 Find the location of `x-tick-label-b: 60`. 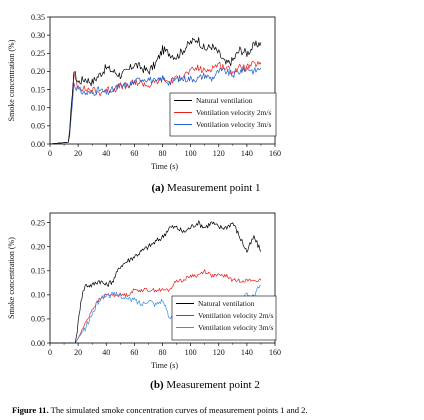

x-tick-label-b: 60 is located at coordinates (134, 352).